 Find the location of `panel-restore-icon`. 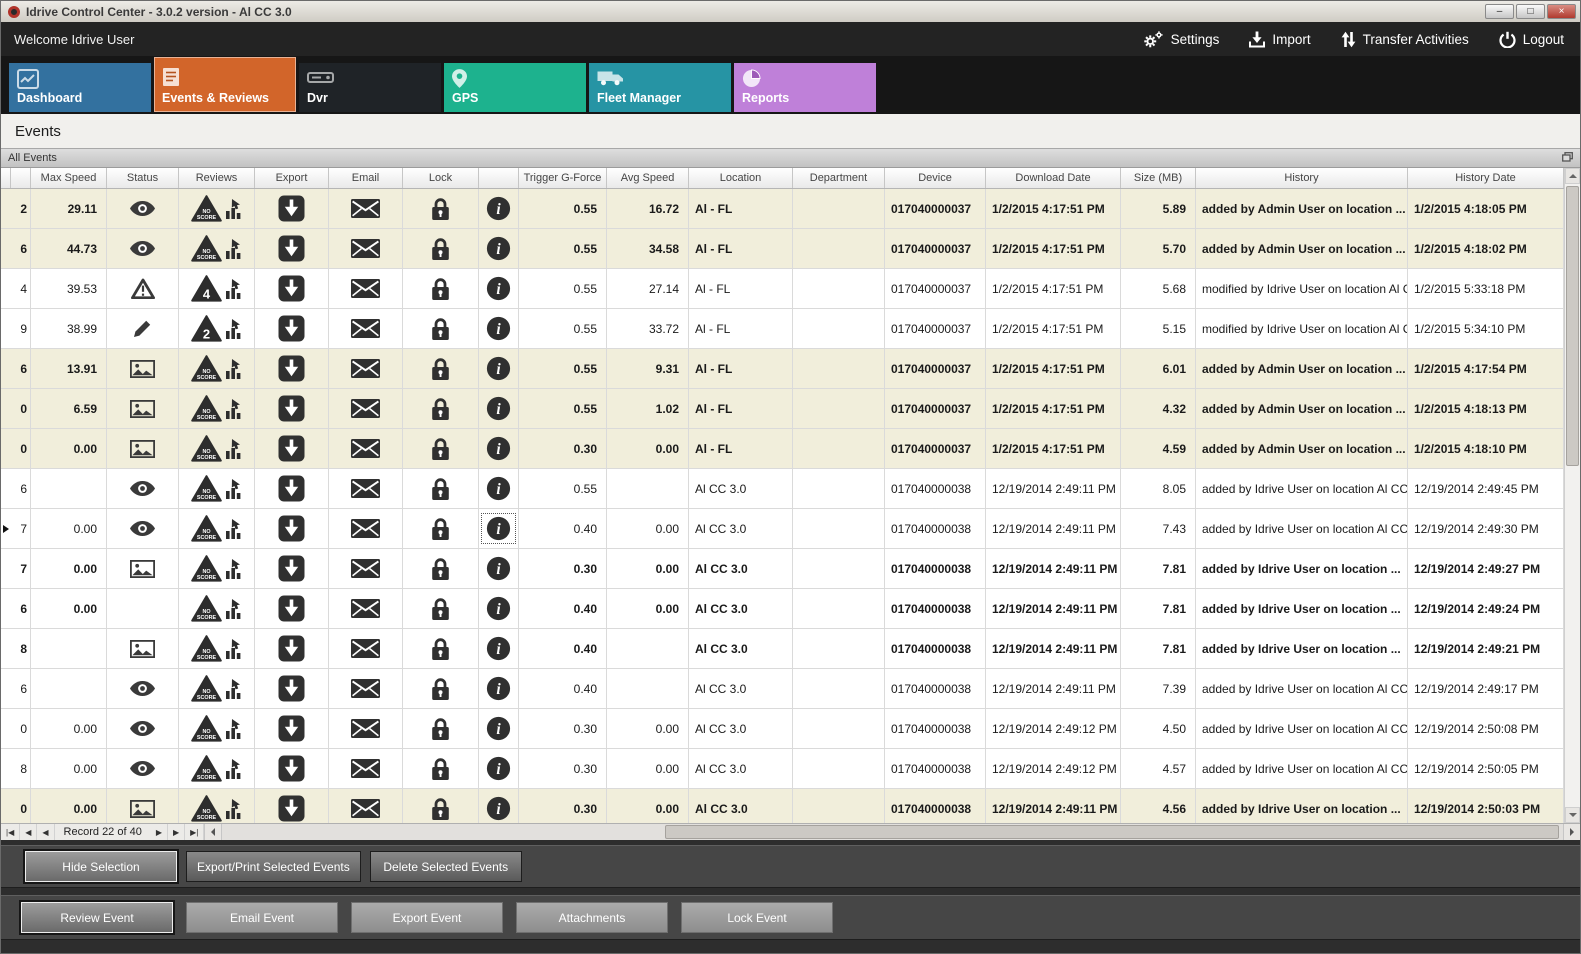

panel-restore-icon is located at coordinates (1567, 158).